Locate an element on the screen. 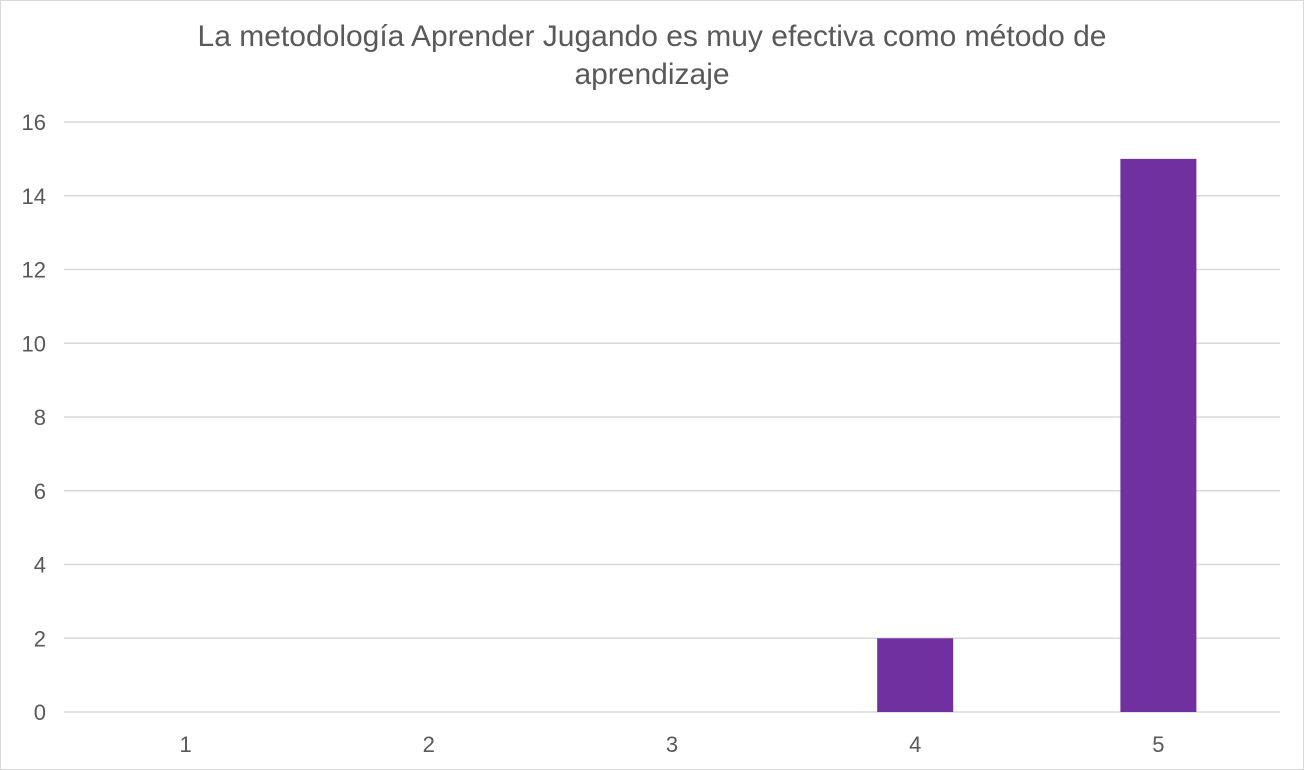 The image size is (1304, 770). x-tick-label: 5 is located at coordinates (1158, 744).